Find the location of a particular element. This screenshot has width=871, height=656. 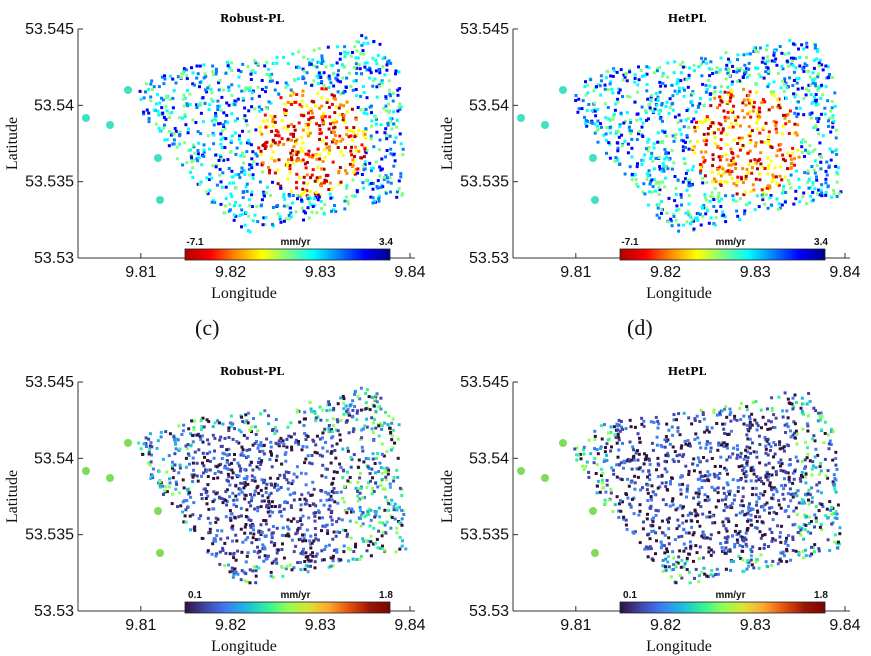

colorbar is located at coordinates (287, 607).